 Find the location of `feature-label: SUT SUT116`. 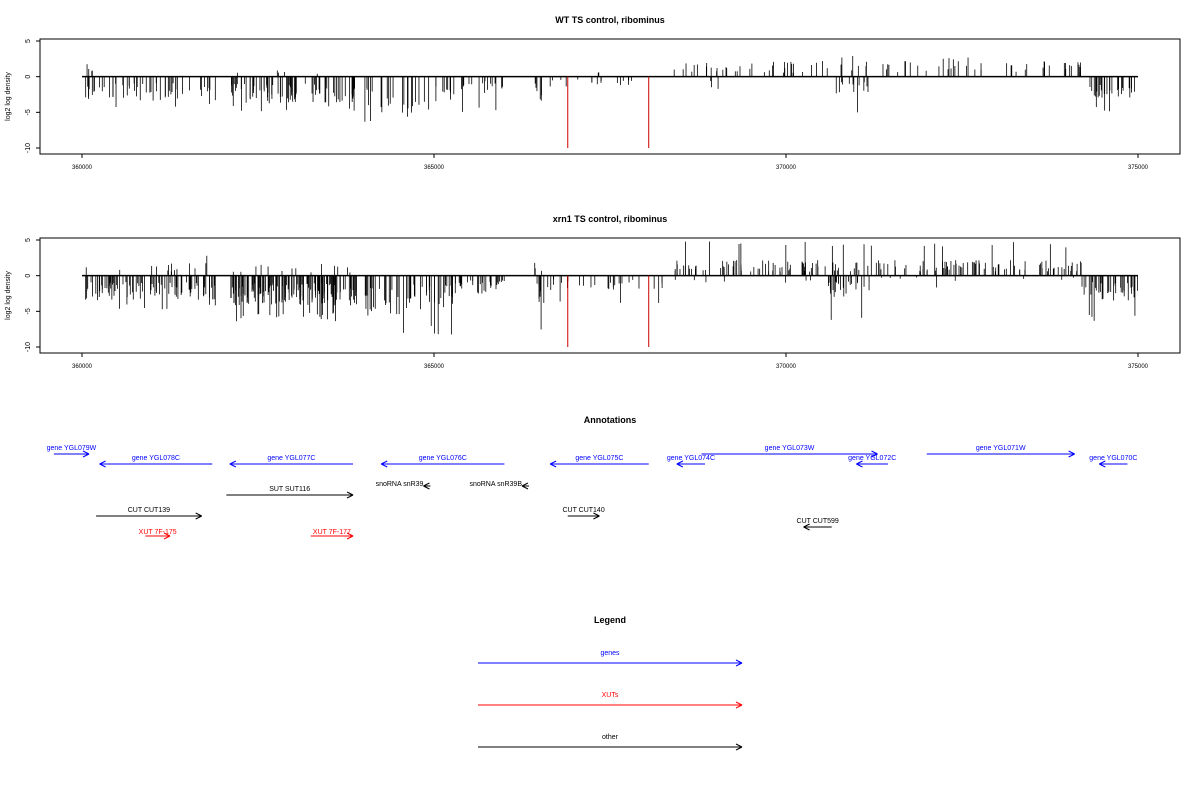

feature-label: SUT SUT116 is located at coordinates (289, 489).